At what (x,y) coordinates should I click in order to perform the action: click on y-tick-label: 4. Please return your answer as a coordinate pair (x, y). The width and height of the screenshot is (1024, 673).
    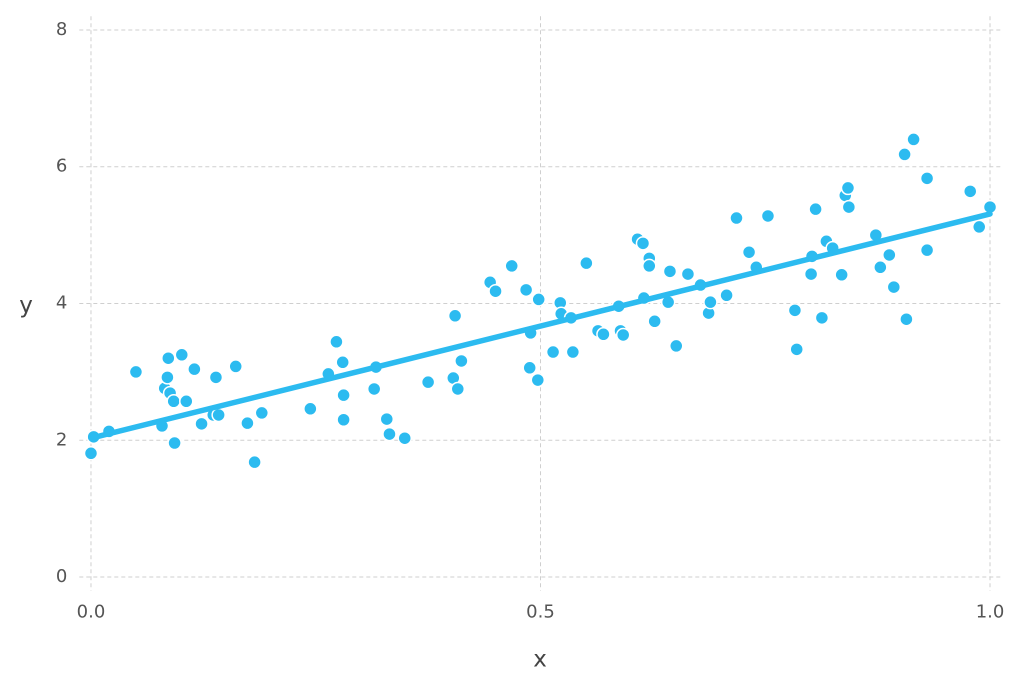
    Looking at the image, I should click on (61, 303).